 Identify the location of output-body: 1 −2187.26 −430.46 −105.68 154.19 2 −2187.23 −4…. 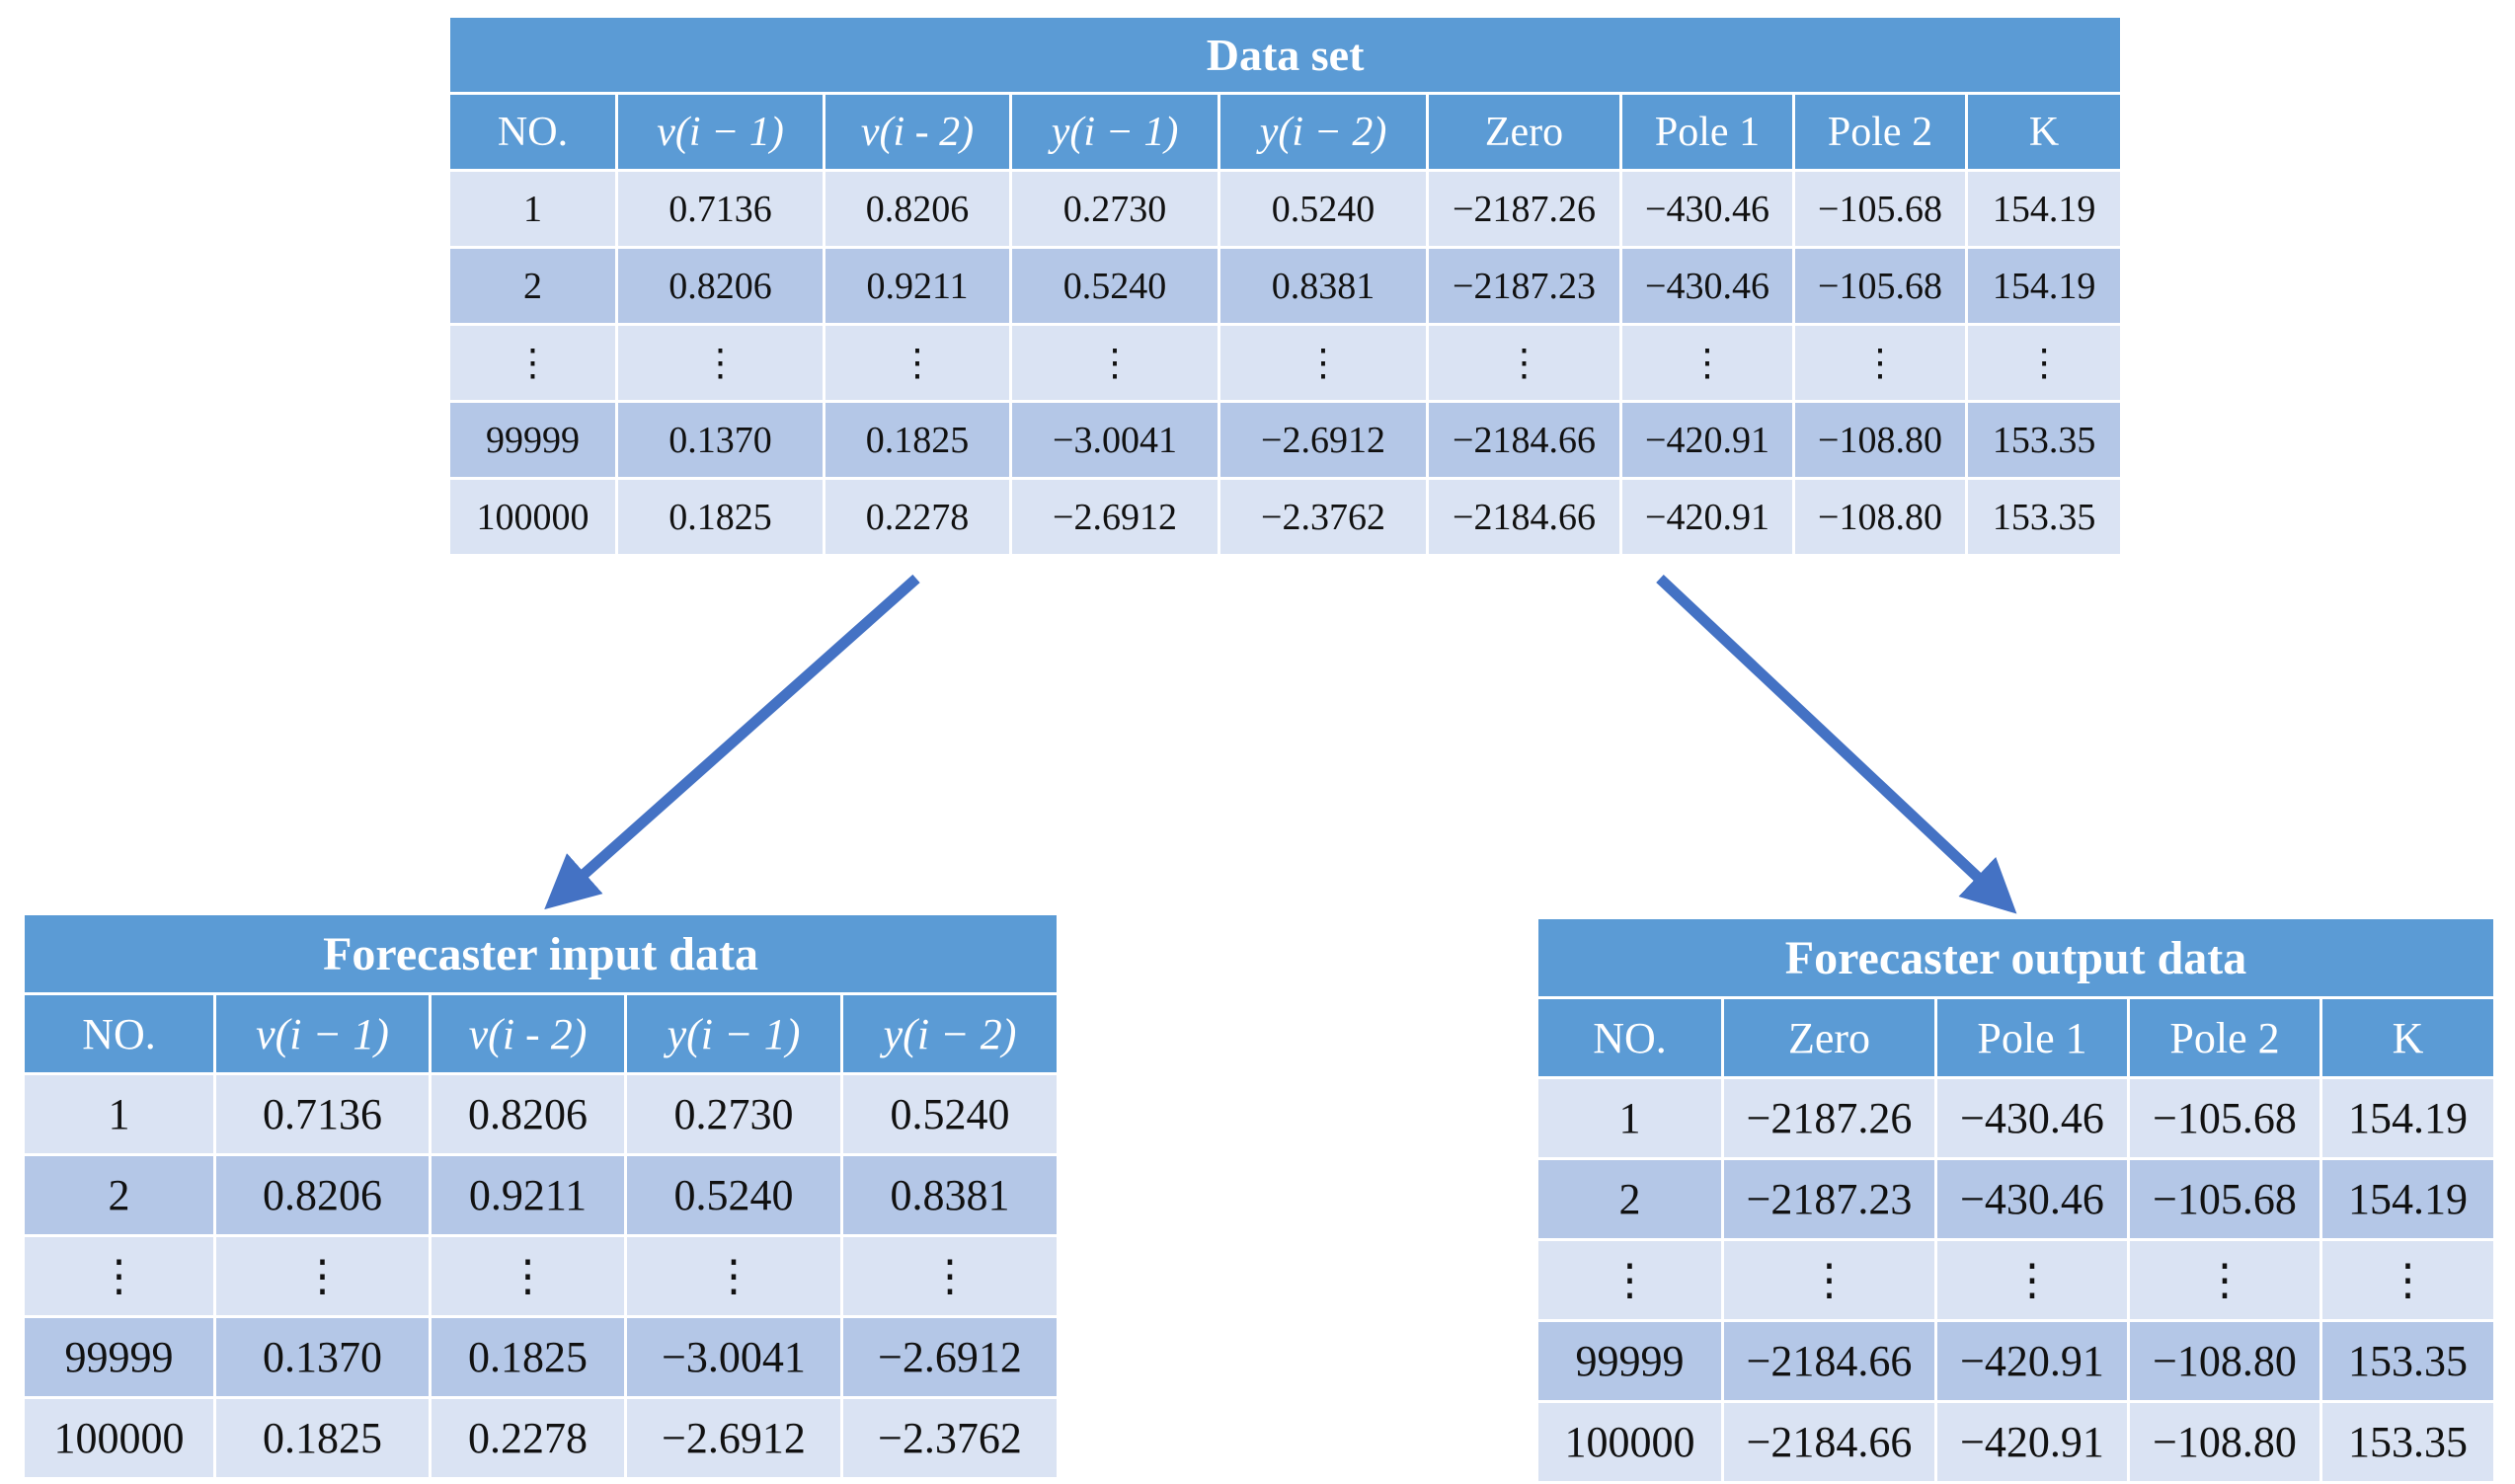
(2016, 1280).